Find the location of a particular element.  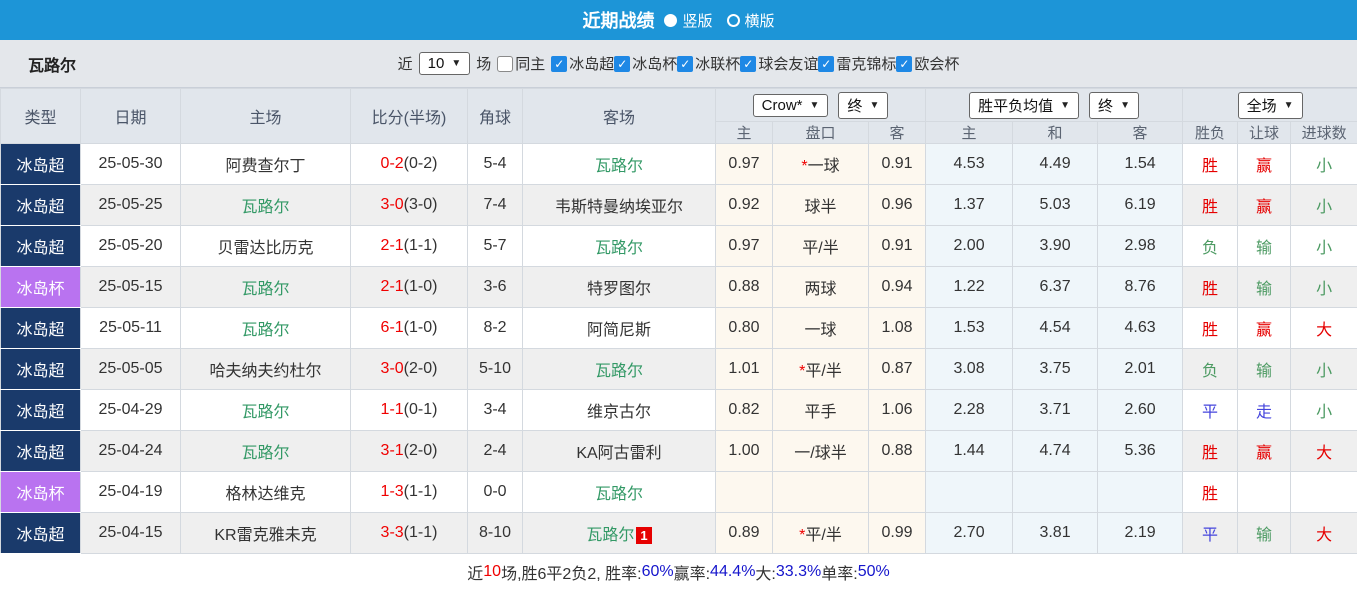

asian-away-odds: 0.87 is located at coordinates (897, 369).